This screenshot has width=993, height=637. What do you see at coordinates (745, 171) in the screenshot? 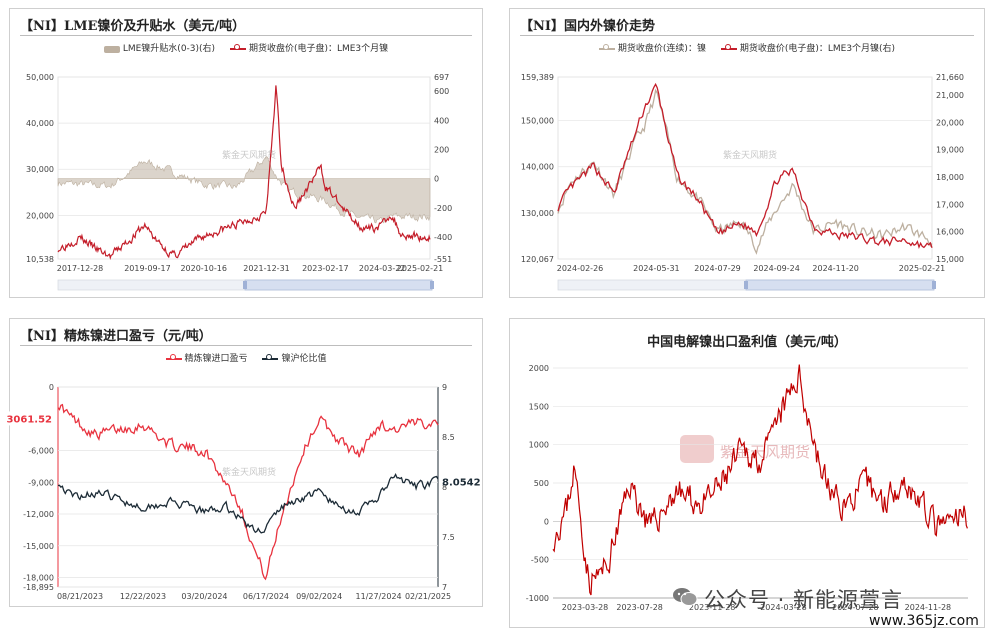
I see `series-shfe-nickel-line` at bounding box center [745, 171].